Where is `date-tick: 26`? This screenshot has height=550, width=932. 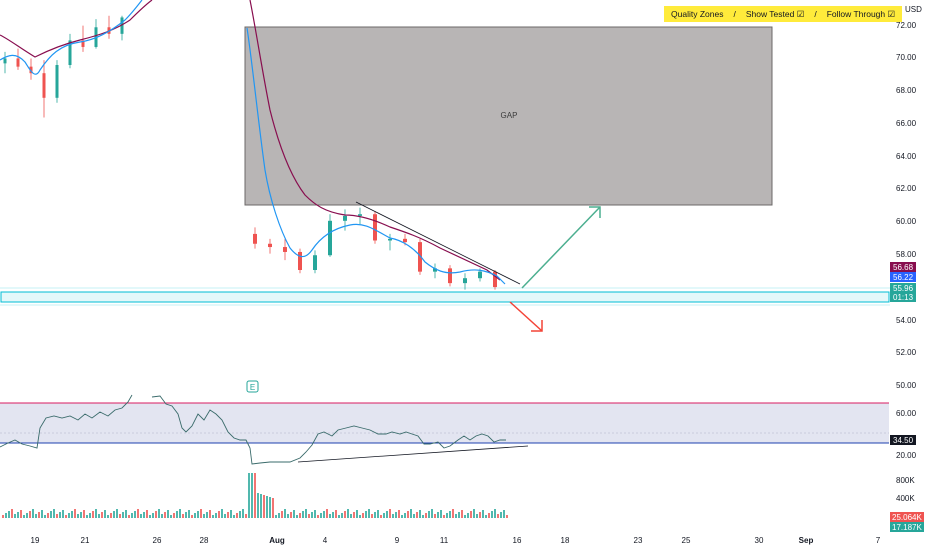 date-tick: 26 is located at coordinates (157, 540).